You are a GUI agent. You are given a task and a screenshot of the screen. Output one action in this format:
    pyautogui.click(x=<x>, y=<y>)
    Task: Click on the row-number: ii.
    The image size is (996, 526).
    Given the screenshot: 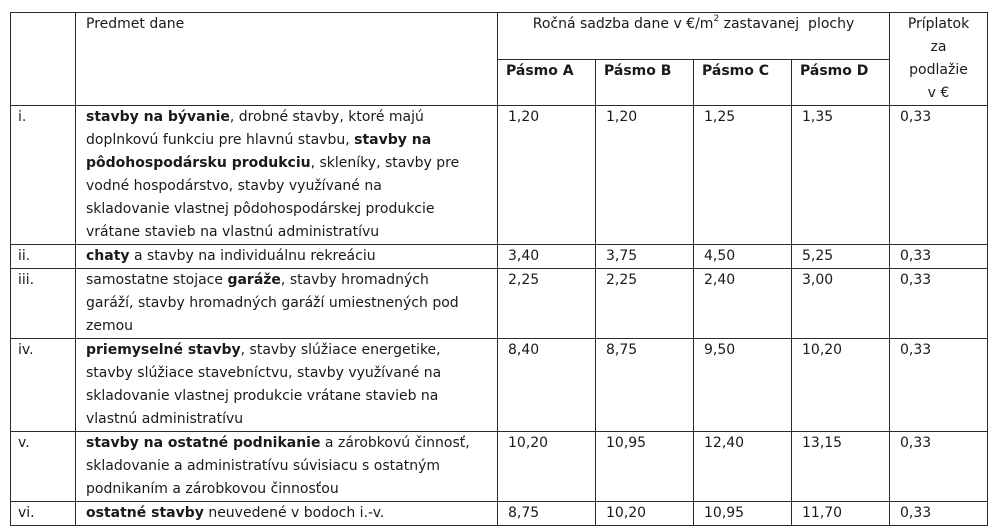 What is the action you would take?
    pyautogui.click(x=43, y=256)
    